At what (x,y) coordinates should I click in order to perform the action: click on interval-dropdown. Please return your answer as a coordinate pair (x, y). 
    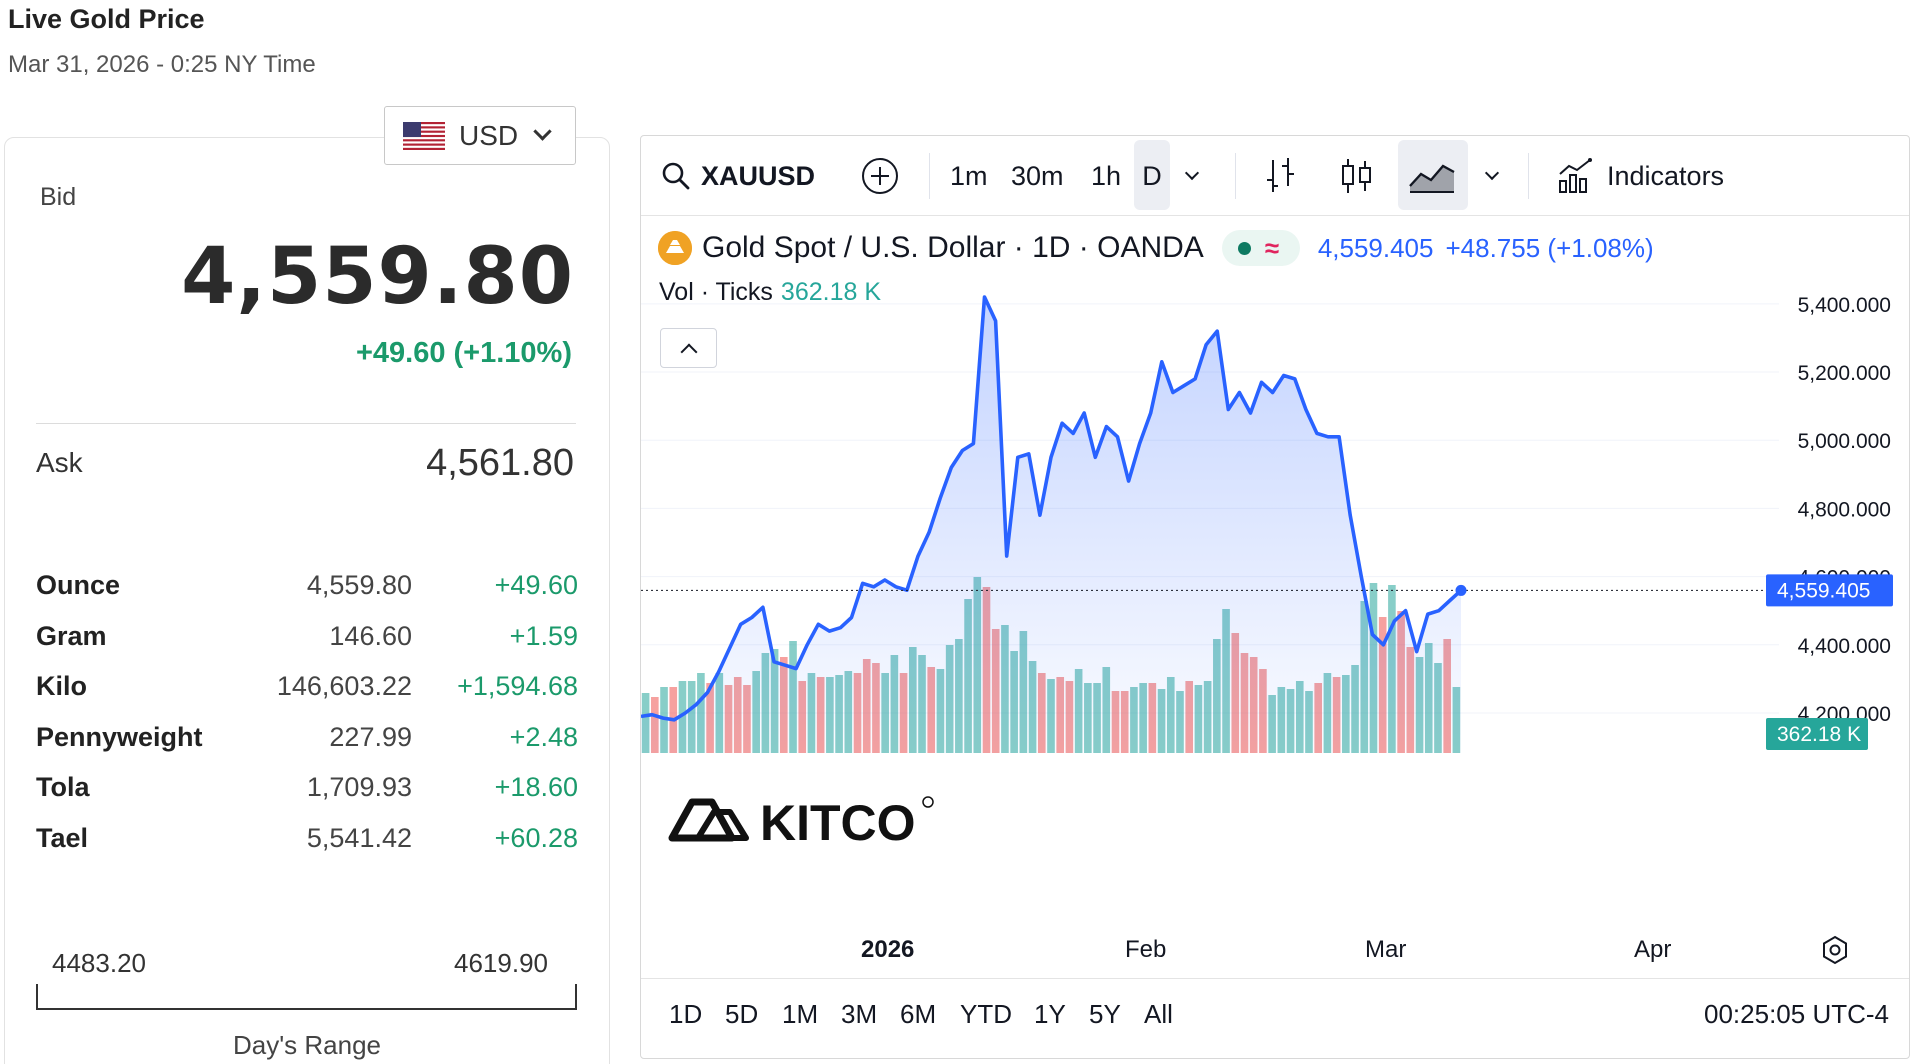
    Looking at the image, I should click on (1192, 176).